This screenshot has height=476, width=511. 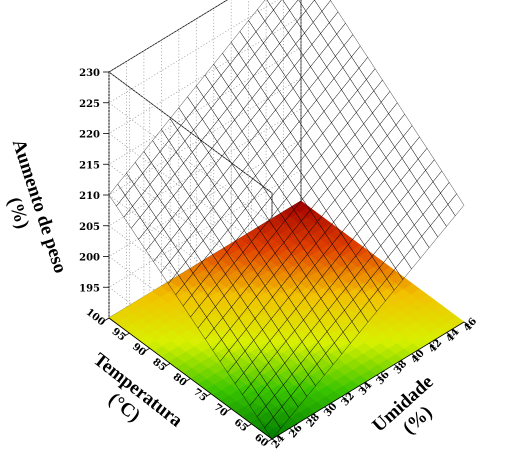 What do you see at coordinates (89, 258) in the screenshot?
I see `z-tick-label: 200` at bounding box center [89, 258].